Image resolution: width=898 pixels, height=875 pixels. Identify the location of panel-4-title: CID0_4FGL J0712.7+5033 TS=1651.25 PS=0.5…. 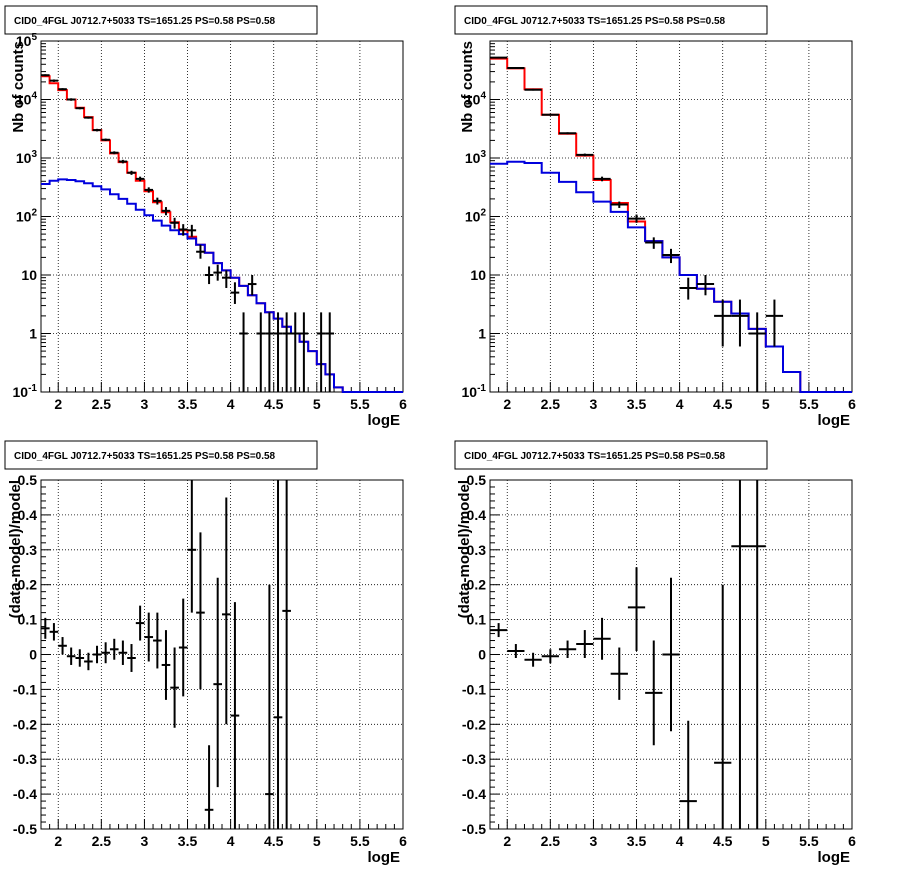
(595, 456).